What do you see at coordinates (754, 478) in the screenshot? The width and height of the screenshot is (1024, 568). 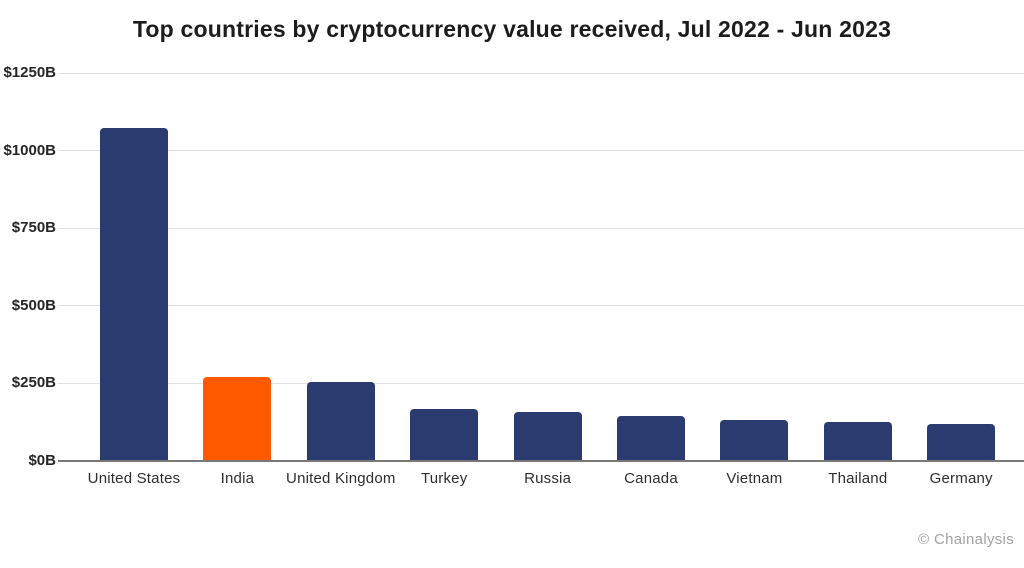 I see `x-axis-label-vietnam: Vietnam` at bounding box center [754, 478].